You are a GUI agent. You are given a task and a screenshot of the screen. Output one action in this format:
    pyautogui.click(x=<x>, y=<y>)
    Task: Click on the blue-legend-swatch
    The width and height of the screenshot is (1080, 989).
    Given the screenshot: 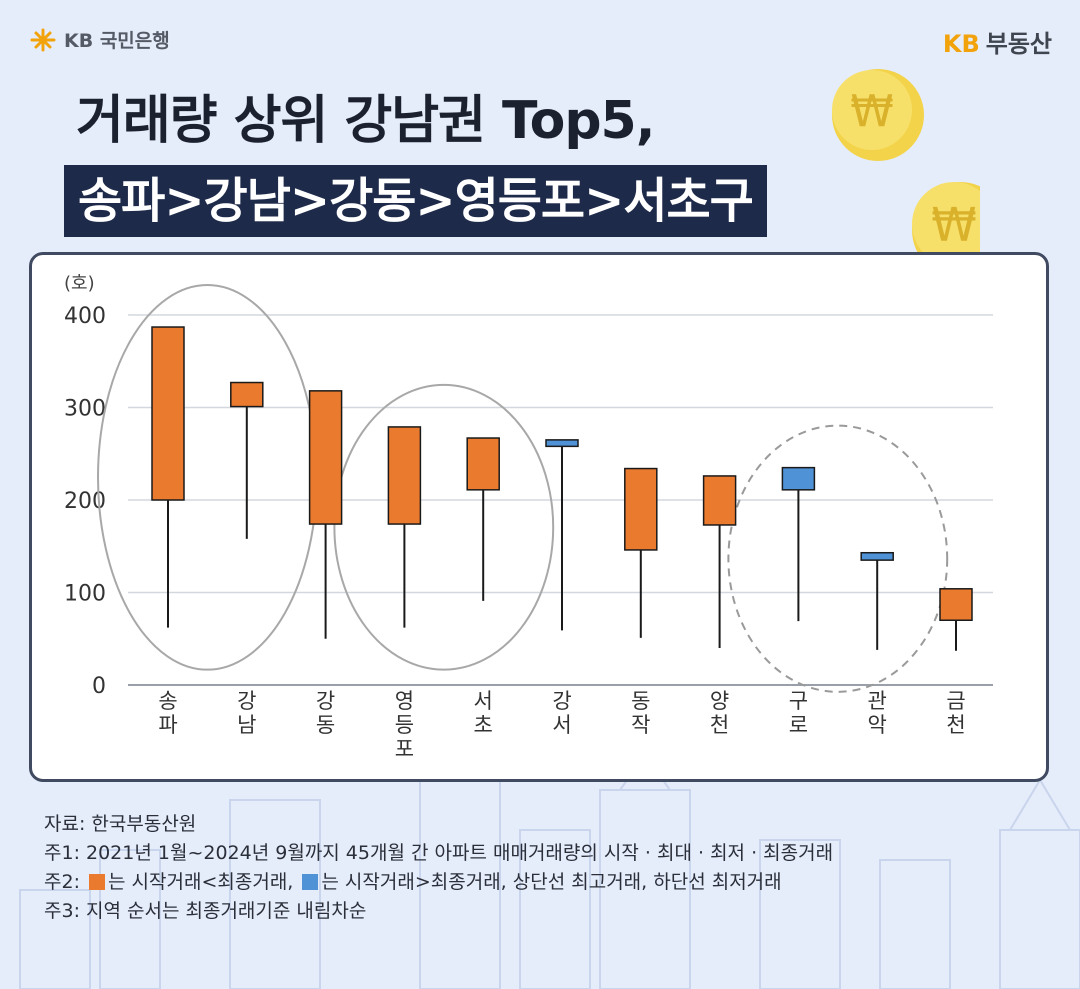 What is the action you would take?
    pyautogui.click(x=310, y=882)
    